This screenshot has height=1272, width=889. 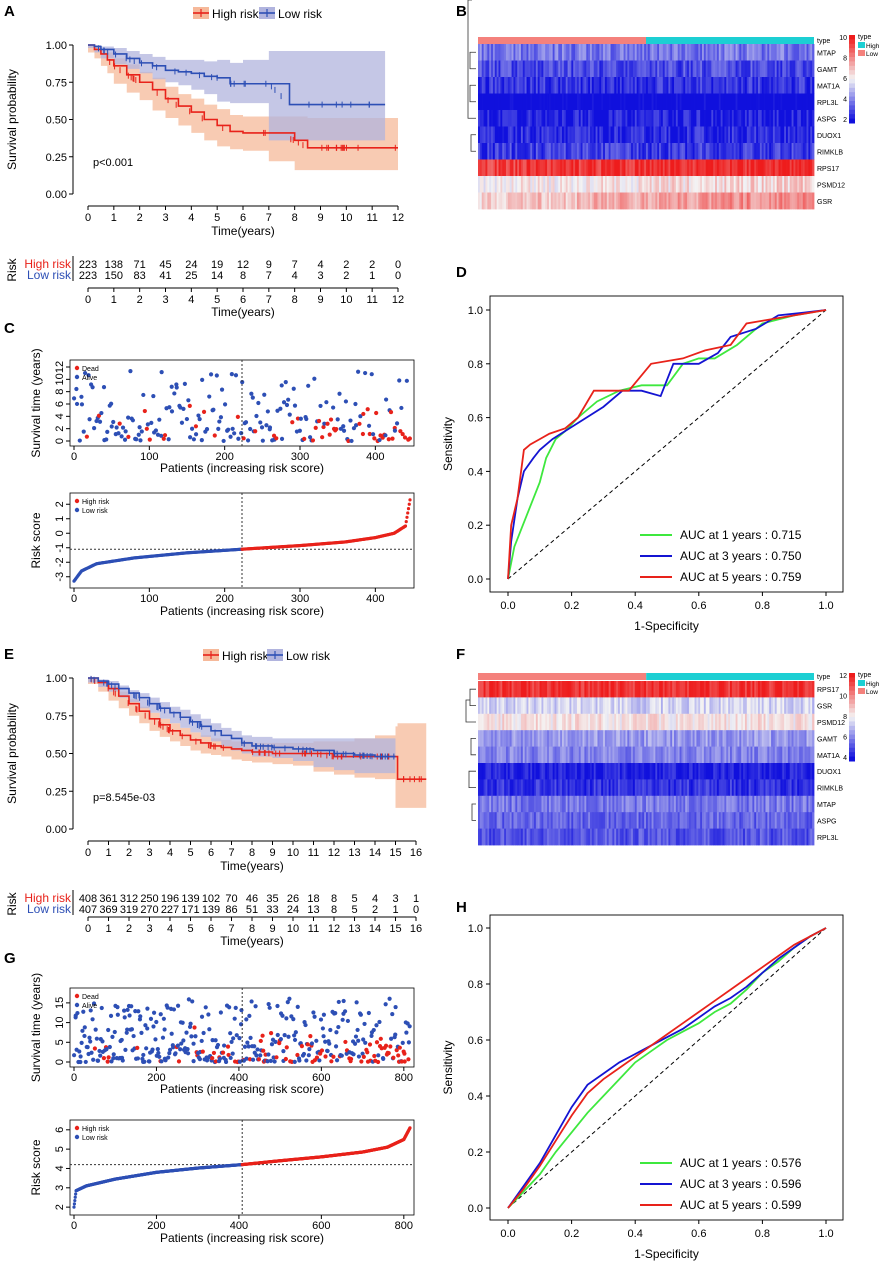 What do you see at coordinates (60, 548) in the screenshot?
I see `y-tick-label: -1` at bounding box center [60, 548].